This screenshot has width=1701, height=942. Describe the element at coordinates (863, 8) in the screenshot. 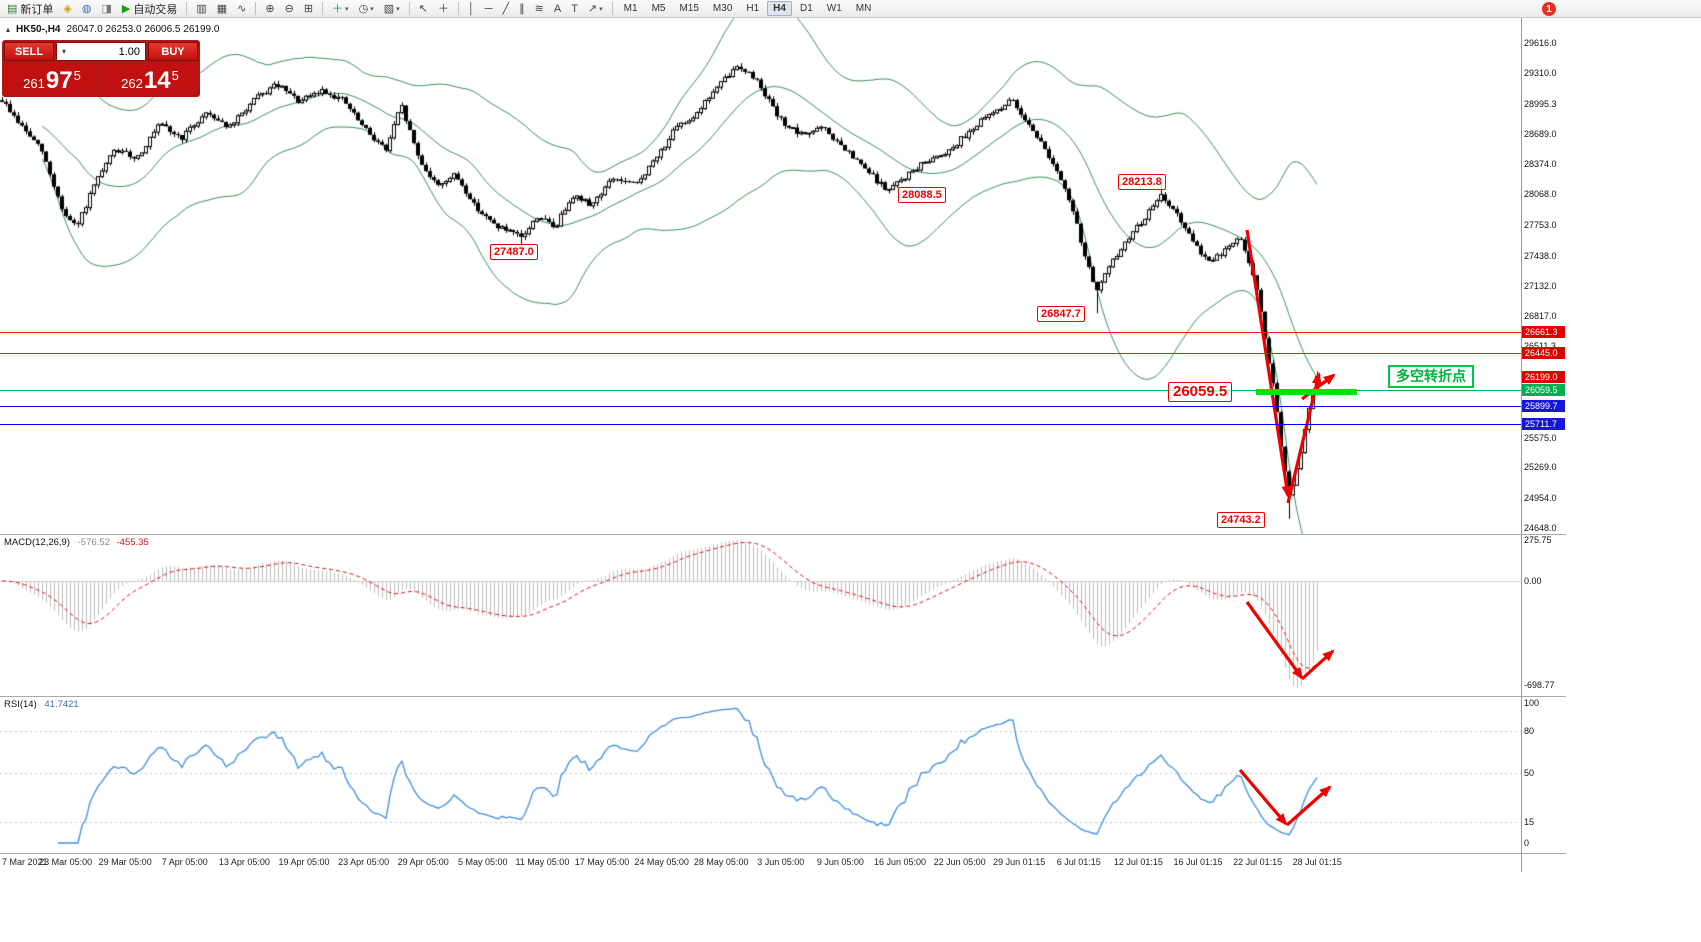

I see `timeframe-mn-button: MN` at that location.